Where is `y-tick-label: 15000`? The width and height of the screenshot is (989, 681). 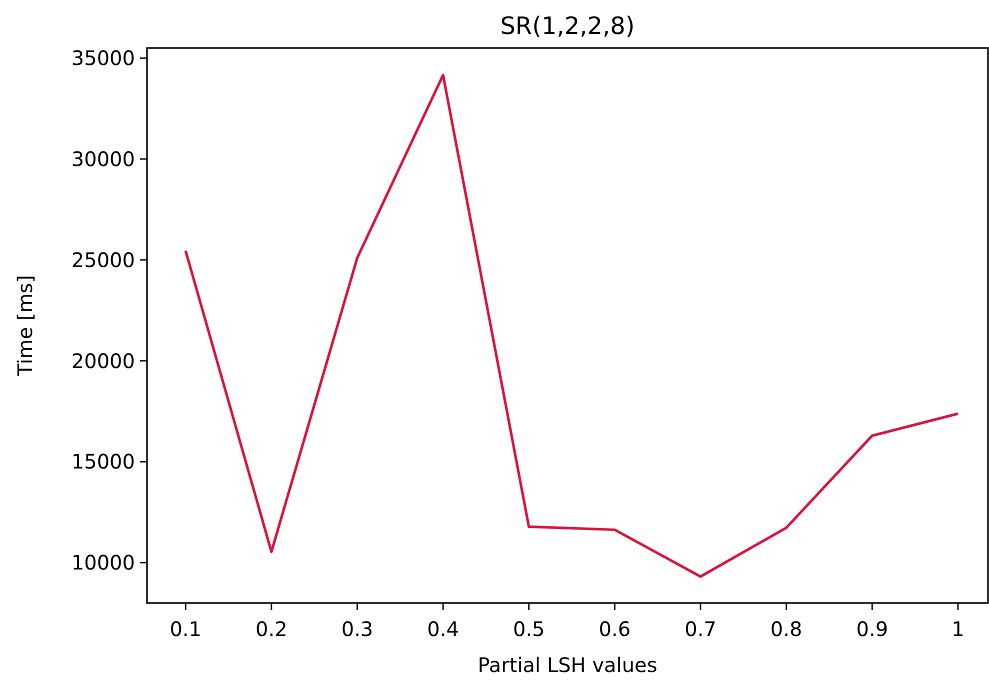
y-tick-label: 15000 is located at coordinates (103, 462).